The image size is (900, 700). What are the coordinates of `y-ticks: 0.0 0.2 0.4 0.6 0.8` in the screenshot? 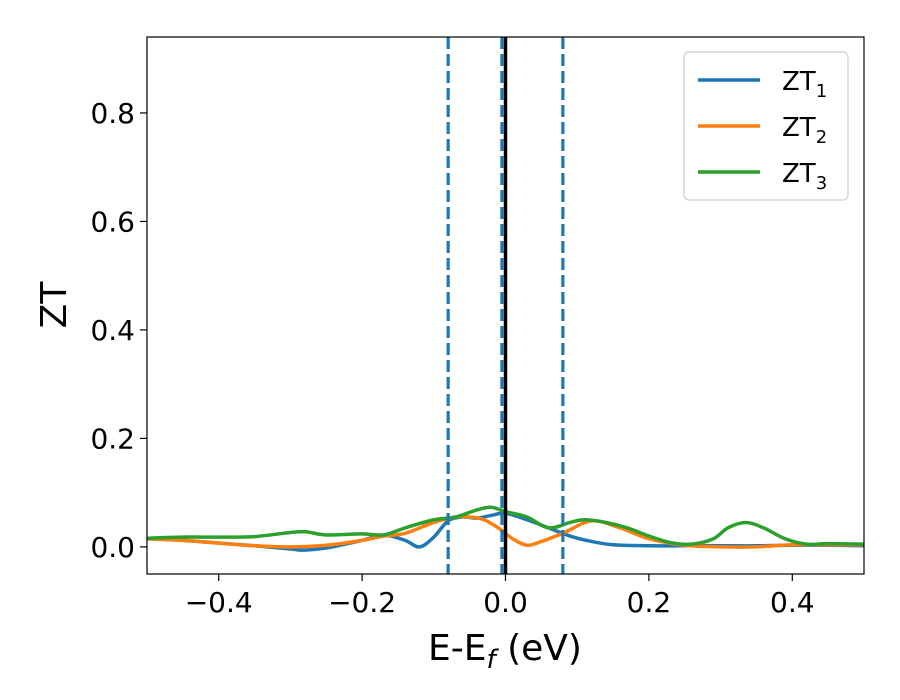 It's located at (118, 330).